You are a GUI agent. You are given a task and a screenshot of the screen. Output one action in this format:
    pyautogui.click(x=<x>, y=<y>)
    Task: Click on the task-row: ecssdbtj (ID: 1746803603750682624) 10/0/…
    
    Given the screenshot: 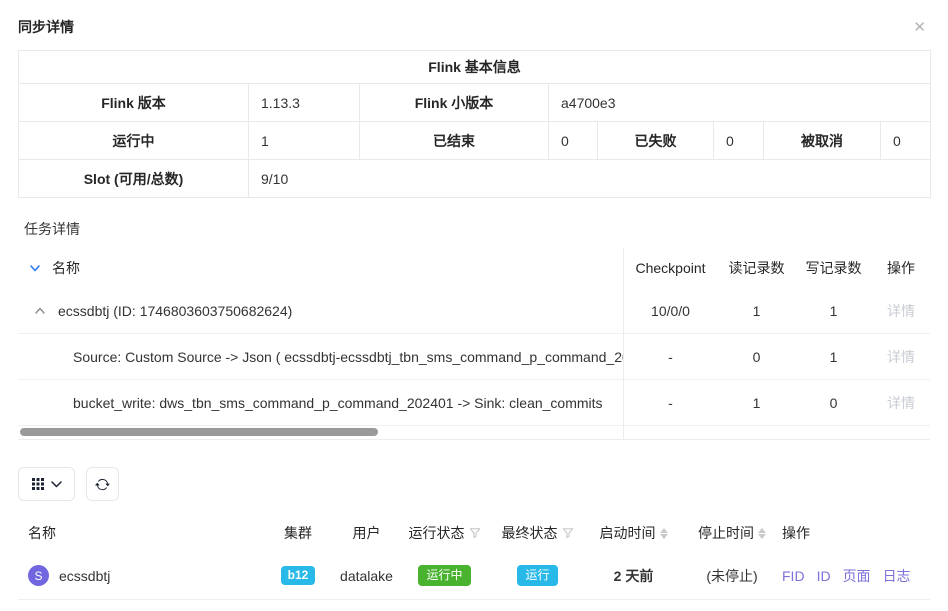 What is the action you would take?
    pyautogui.click(x=474, y=311)
    